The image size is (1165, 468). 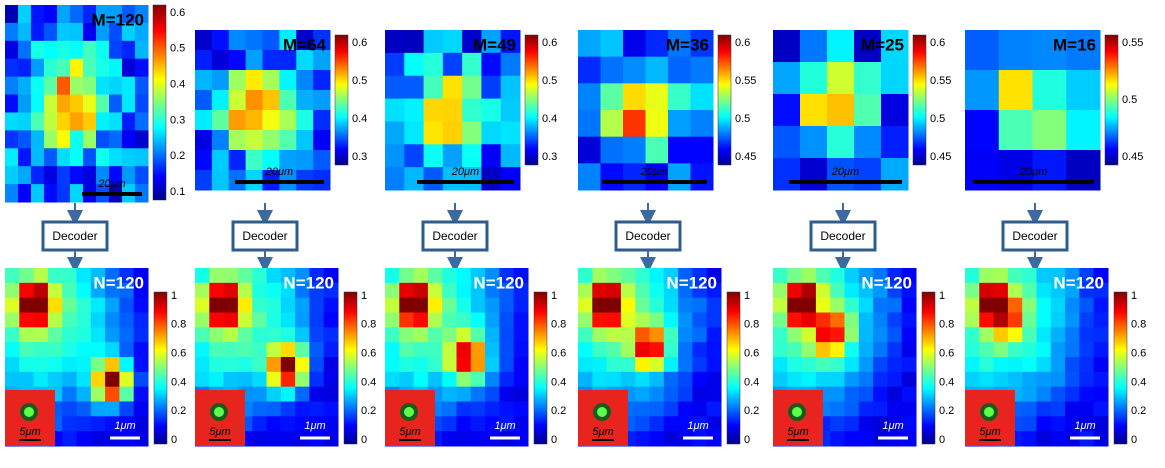 I want to click on measurement-label: M=64, so click(x=305, y=44).